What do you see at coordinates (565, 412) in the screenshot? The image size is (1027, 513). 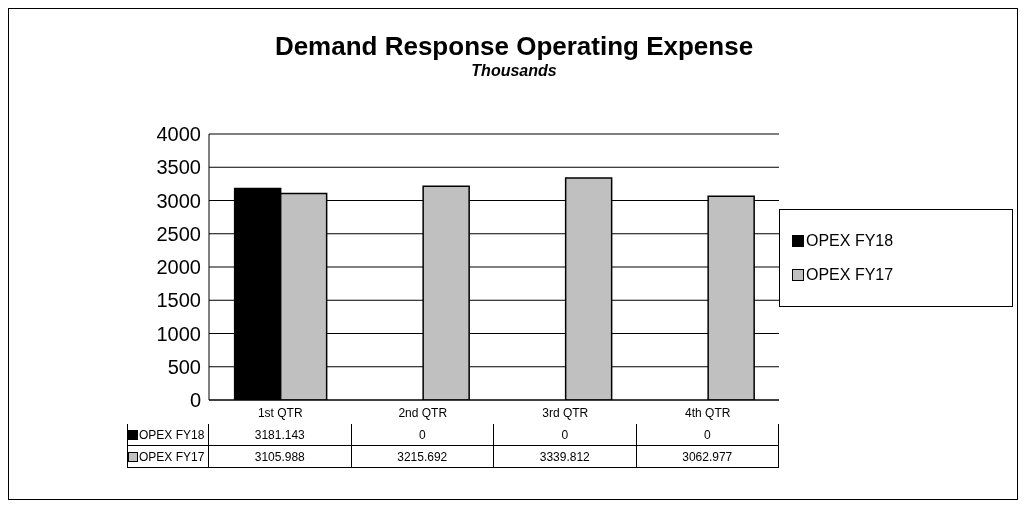 I see `x-tick-label: 3rd QTR` at bounding box center [565, 412].